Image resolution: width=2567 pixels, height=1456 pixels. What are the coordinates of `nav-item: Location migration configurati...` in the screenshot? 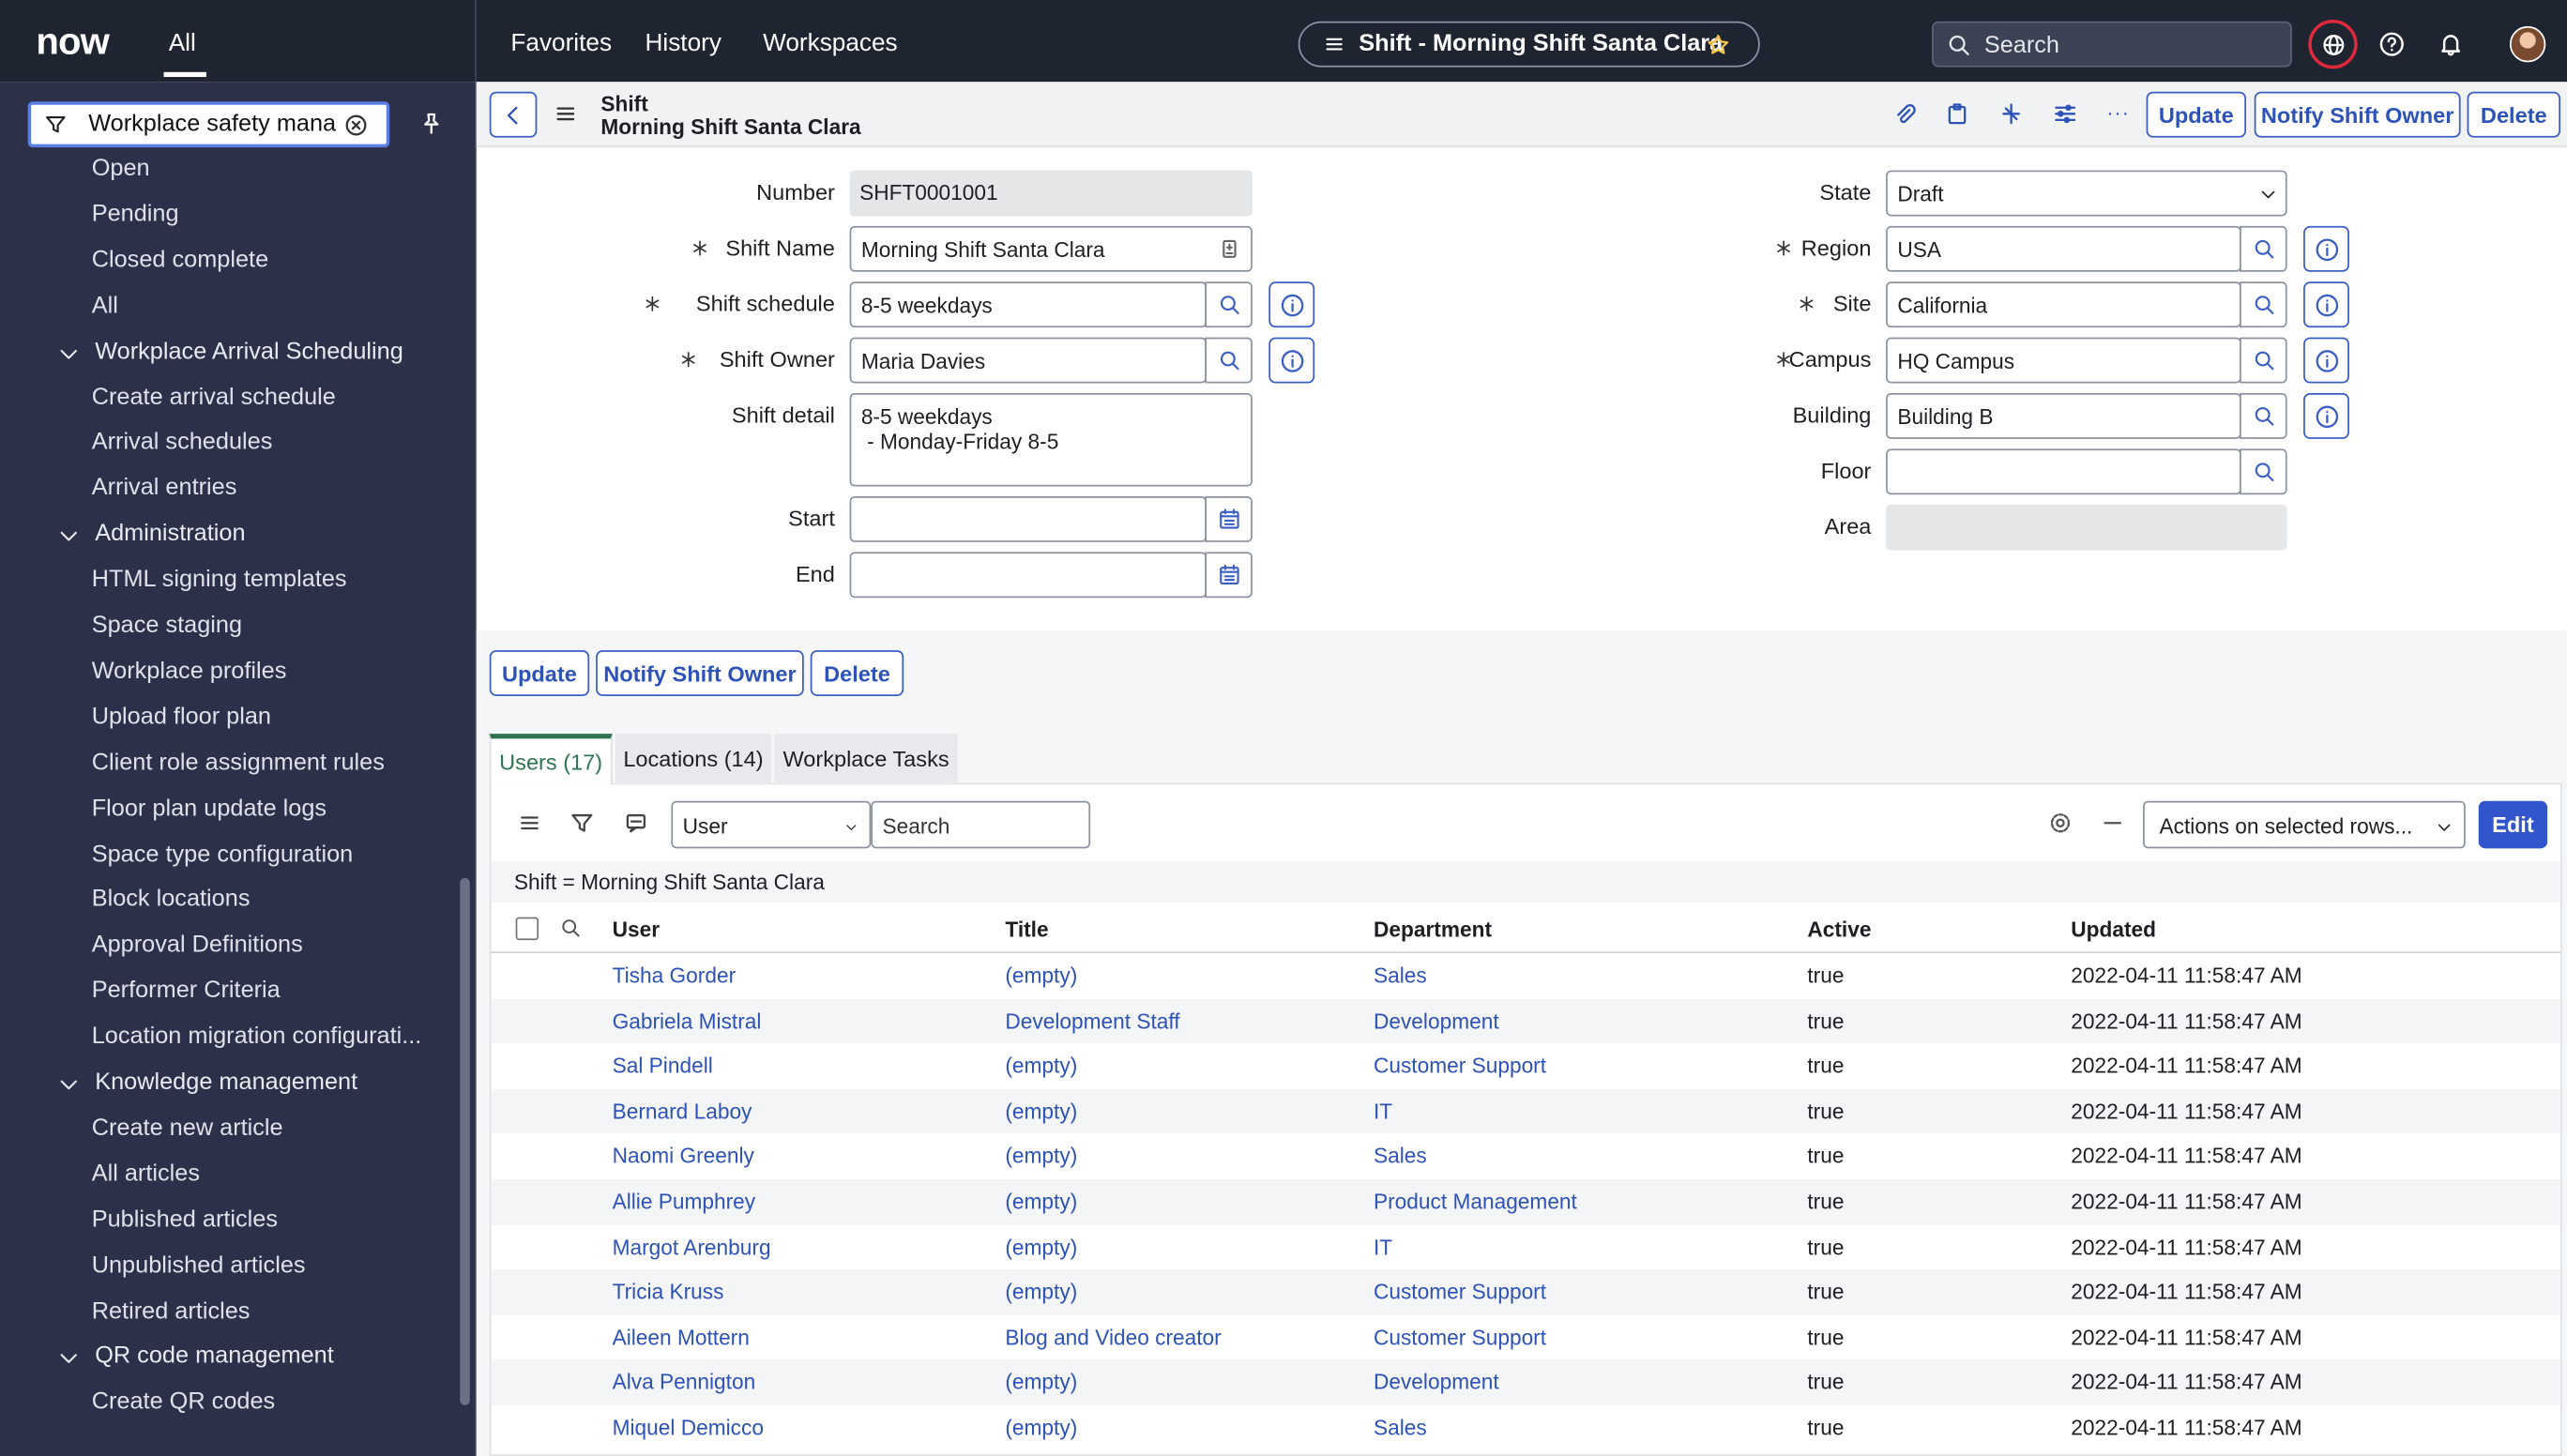 It's located at (256, 1037).